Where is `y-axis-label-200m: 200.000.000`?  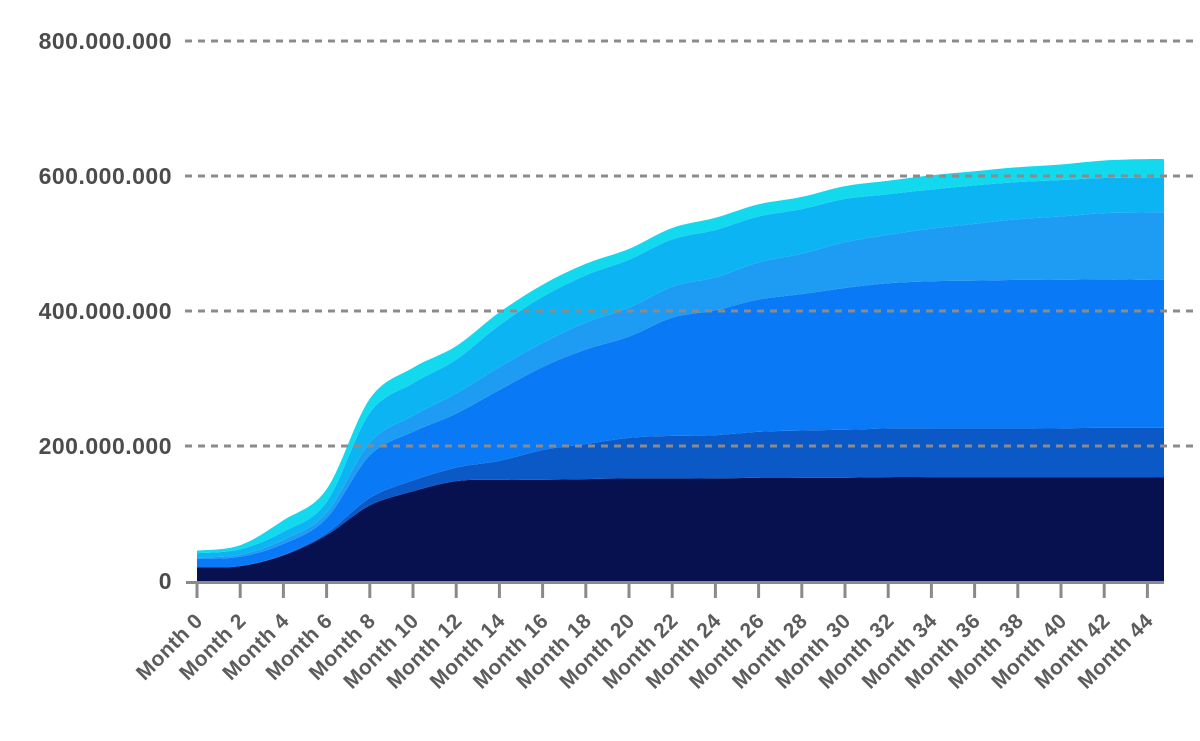
y-axis-label-200m: 200.000.000 is located at coordinates (105, 446).